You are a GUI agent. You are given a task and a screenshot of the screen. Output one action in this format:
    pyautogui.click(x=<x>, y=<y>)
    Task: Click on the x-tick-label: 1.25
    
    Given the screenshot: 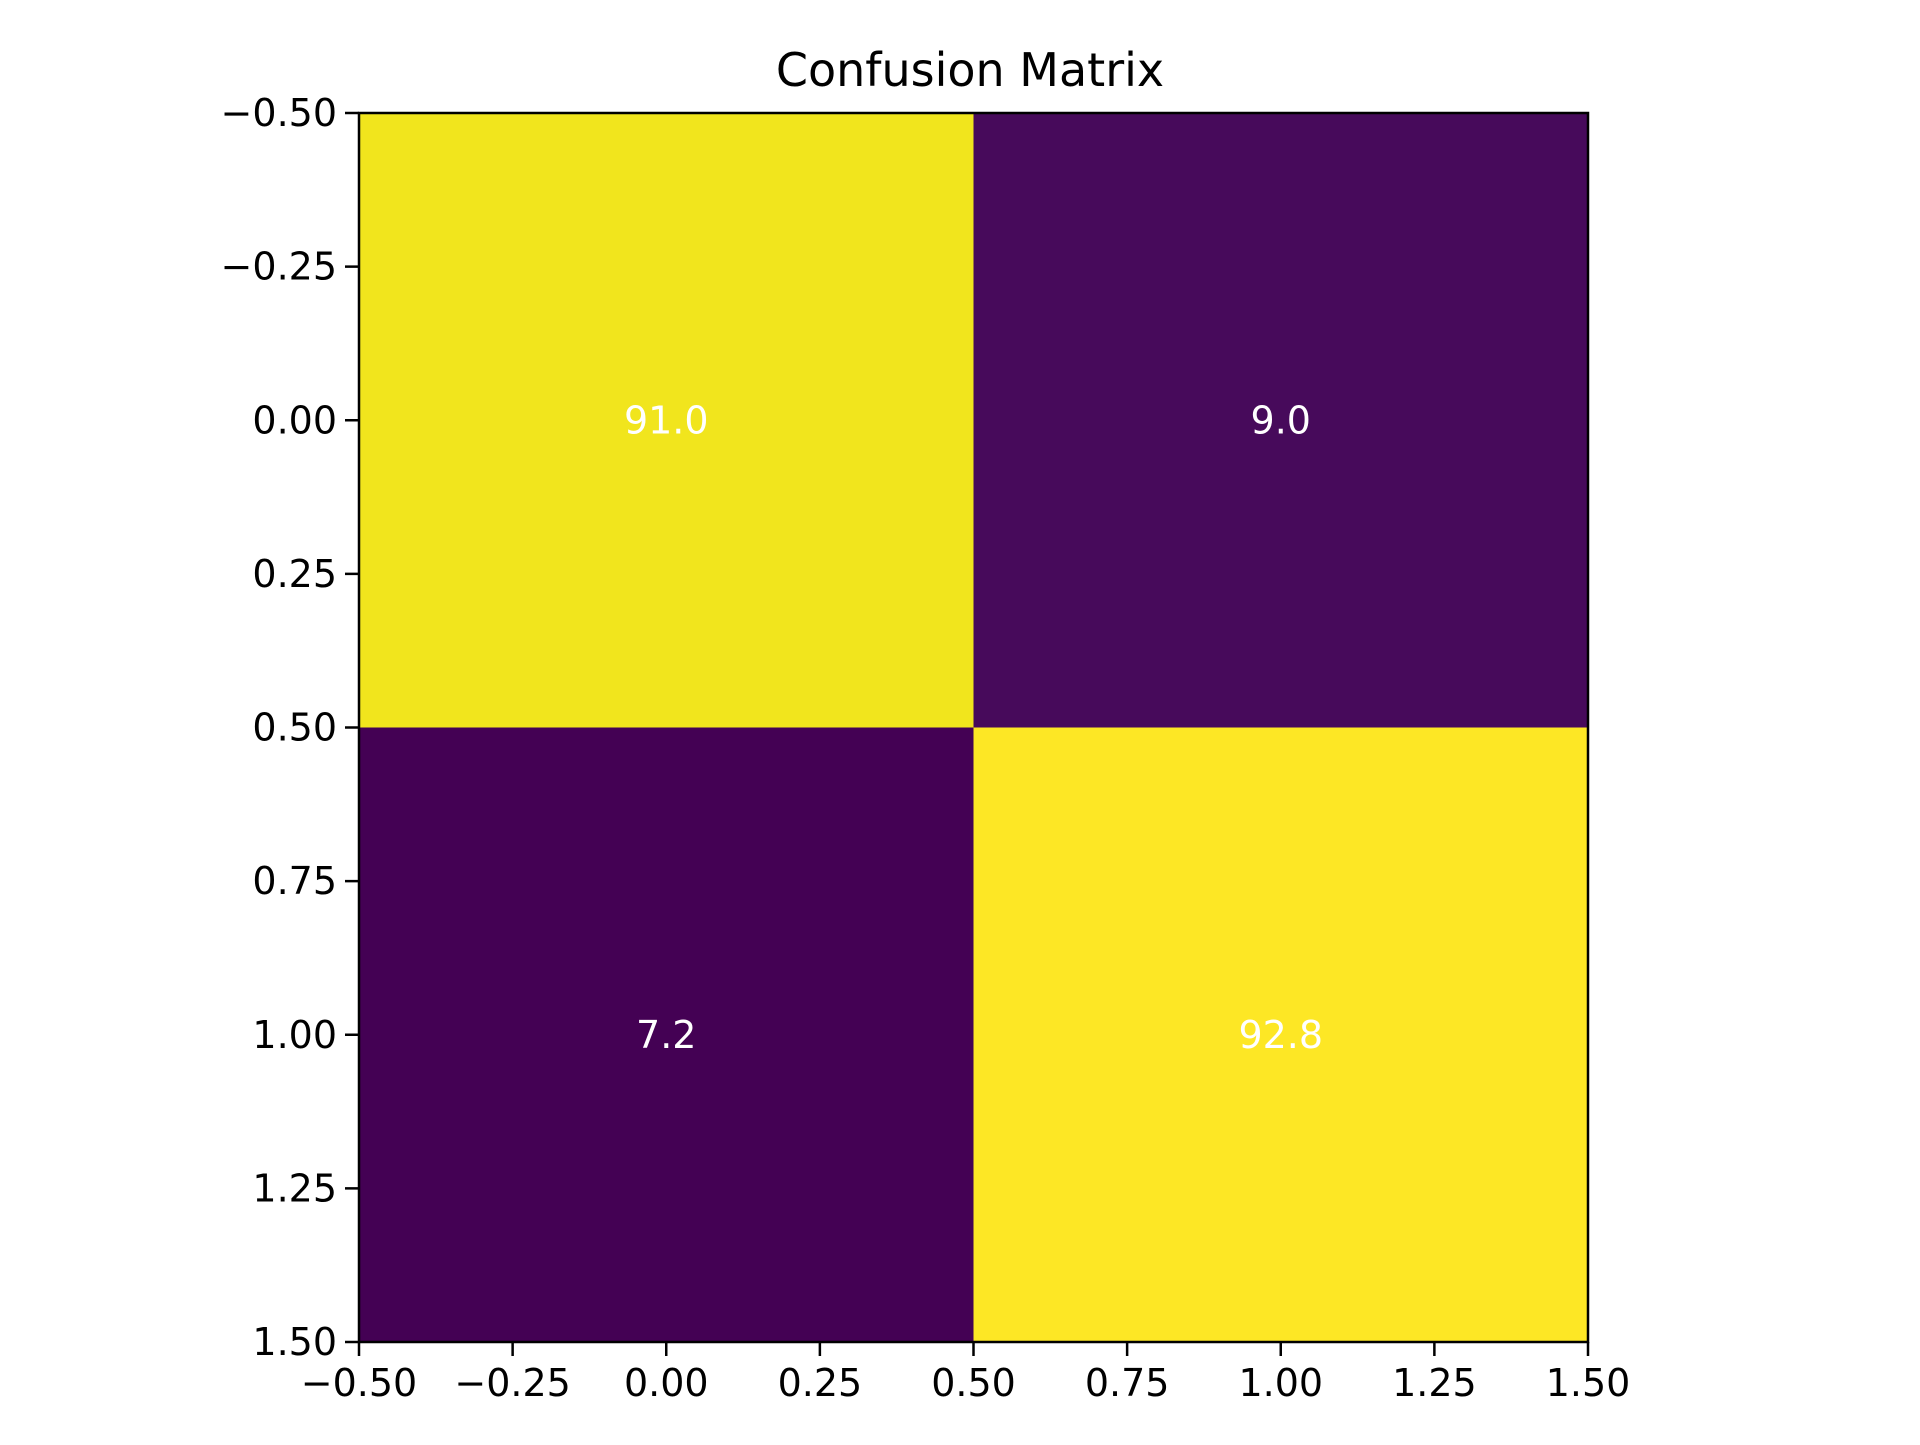 What is the action you would take?
    pyautogui.click(x=1434, y=1383)
    